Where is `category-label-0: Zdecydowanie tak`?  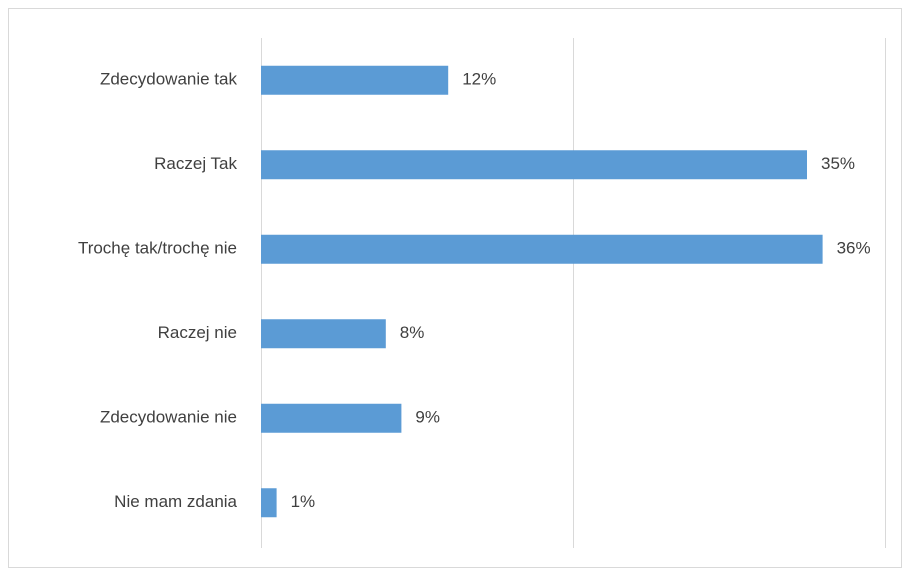
category-label-0: Zdecydowanie tak is located at coordinates (169, 79).